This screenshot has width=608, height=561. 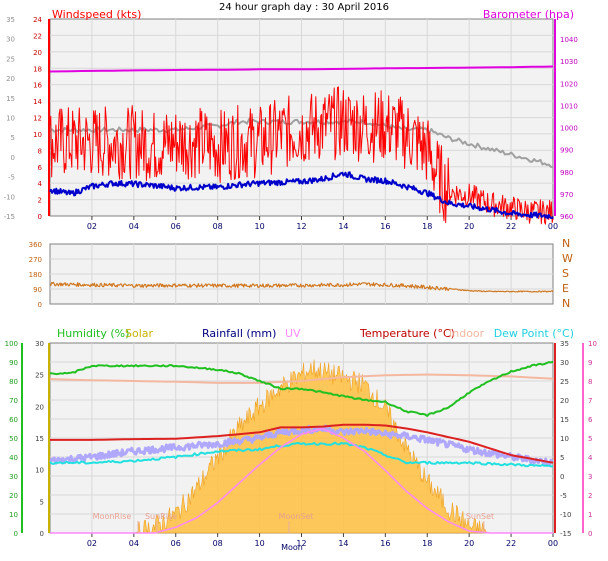 I want to click on y-tick-label: 360, so click(x=35, y=245).